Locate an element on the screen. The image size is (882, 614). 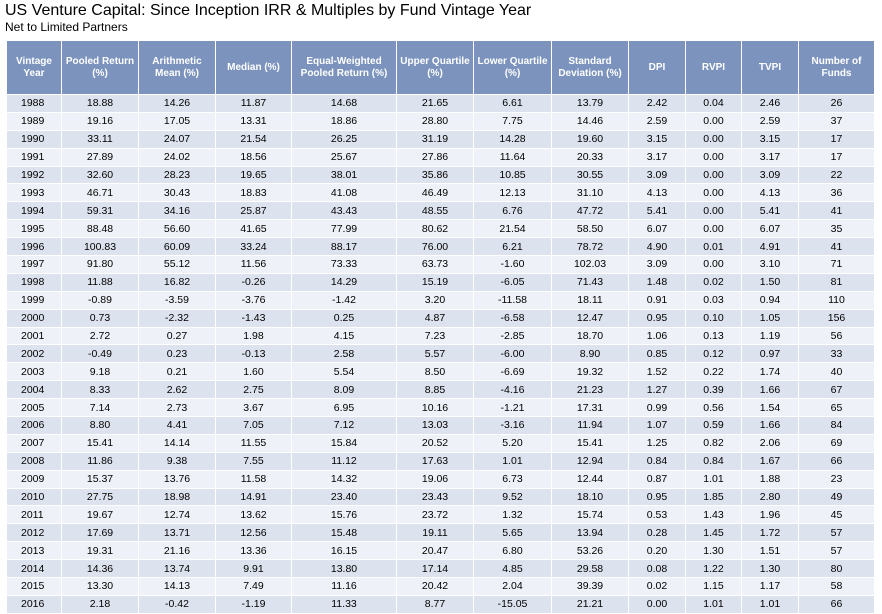
table-cell: 4.91 is located at coordinates (770, 247).